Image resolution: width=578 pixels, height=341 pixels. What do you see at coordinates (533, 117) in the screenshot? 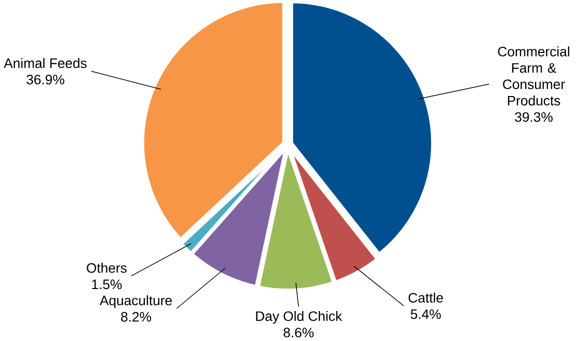
I see `data-label: 39.3%` at bounding box center [533, 117].